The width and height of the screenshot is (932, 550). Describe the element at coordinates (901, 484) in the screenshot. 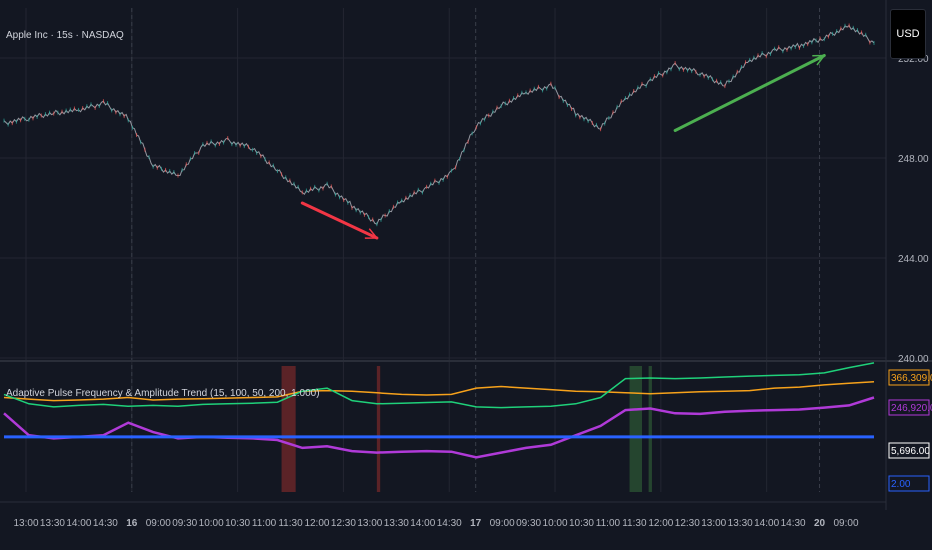

I see `indicator-tag-text: 2.00` at that location.